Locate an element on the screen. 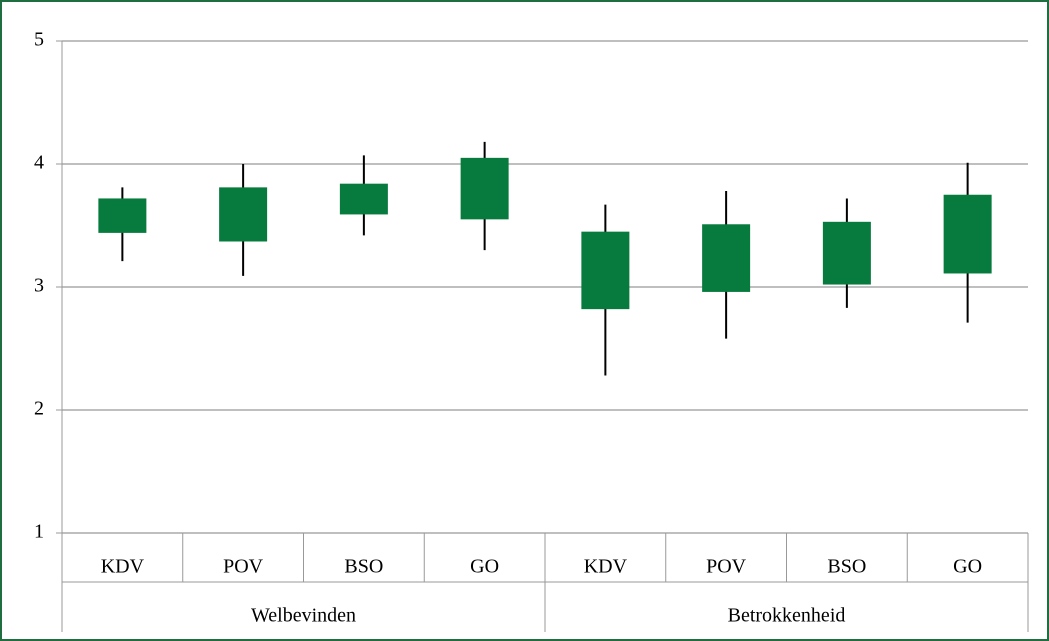 The height and width of the screenshot is (641, 1049). group-label: Welbevinden is located at coordinates (303, 616).